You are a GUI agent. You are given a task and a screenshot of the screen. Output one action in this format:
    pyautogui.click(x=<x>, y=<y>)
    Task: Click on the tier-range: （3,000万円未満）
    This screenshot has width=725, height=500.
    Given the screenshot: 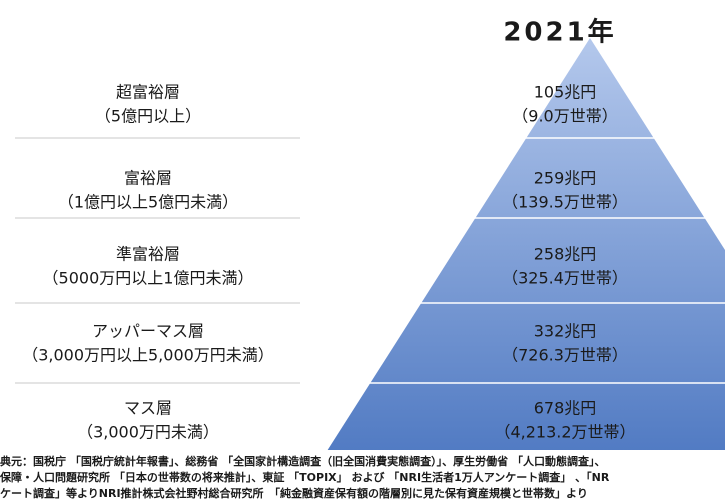 What is the action you would take?
    pyautogui.click(x=148, y=432)
    